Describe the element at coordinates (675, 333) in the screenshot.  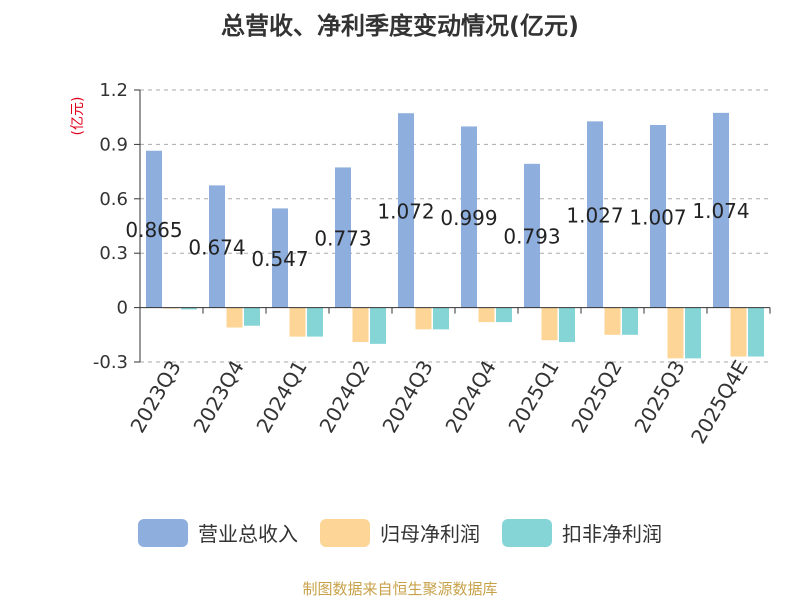
I see `bar-归母净利润-2025Q3` at that location.